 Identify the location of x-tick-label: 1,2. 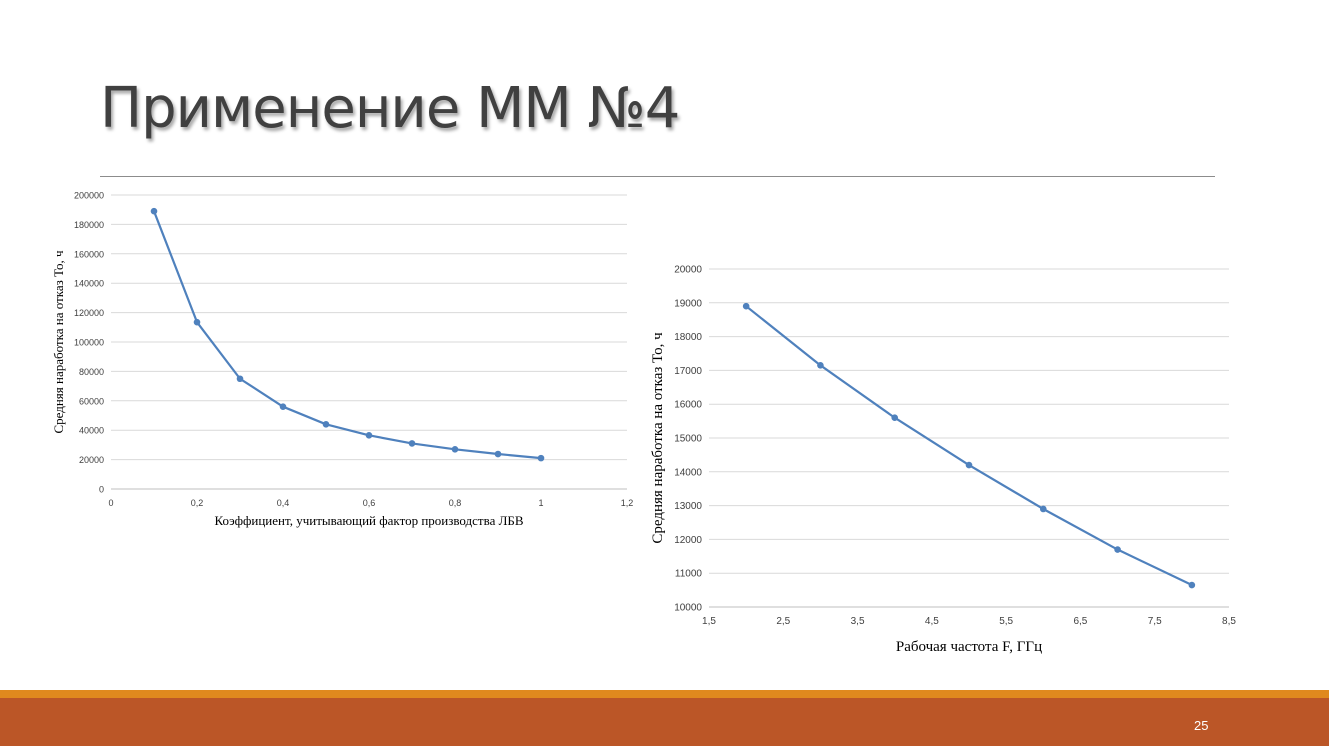
(627, 503).